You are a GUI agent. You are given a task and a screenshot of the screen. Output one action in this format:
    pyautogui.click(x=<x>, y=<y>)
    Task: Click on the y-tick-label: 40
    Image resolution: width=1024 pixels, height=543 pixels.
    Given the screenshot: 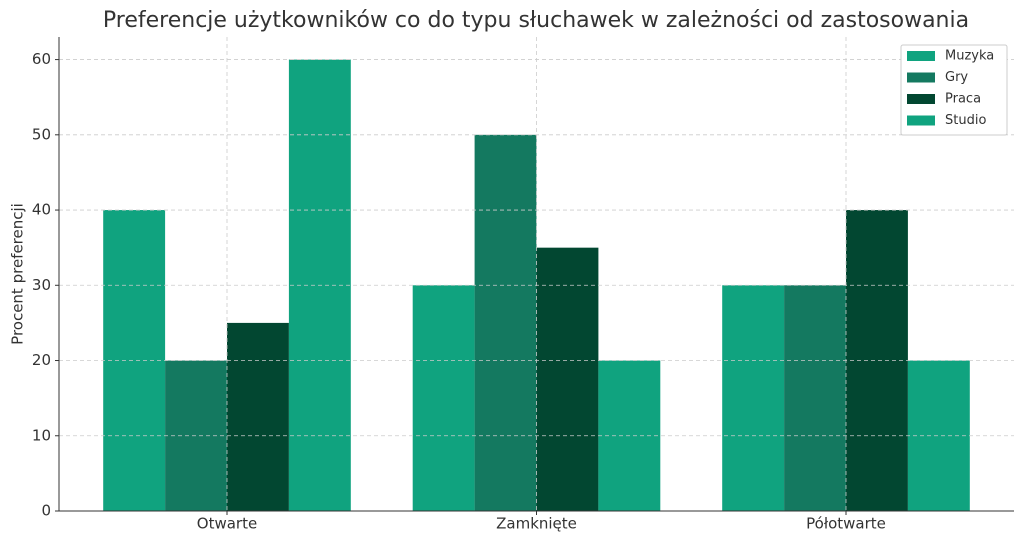 What is the action you would take?
    pyautogui.click(x=41, y=210)
    